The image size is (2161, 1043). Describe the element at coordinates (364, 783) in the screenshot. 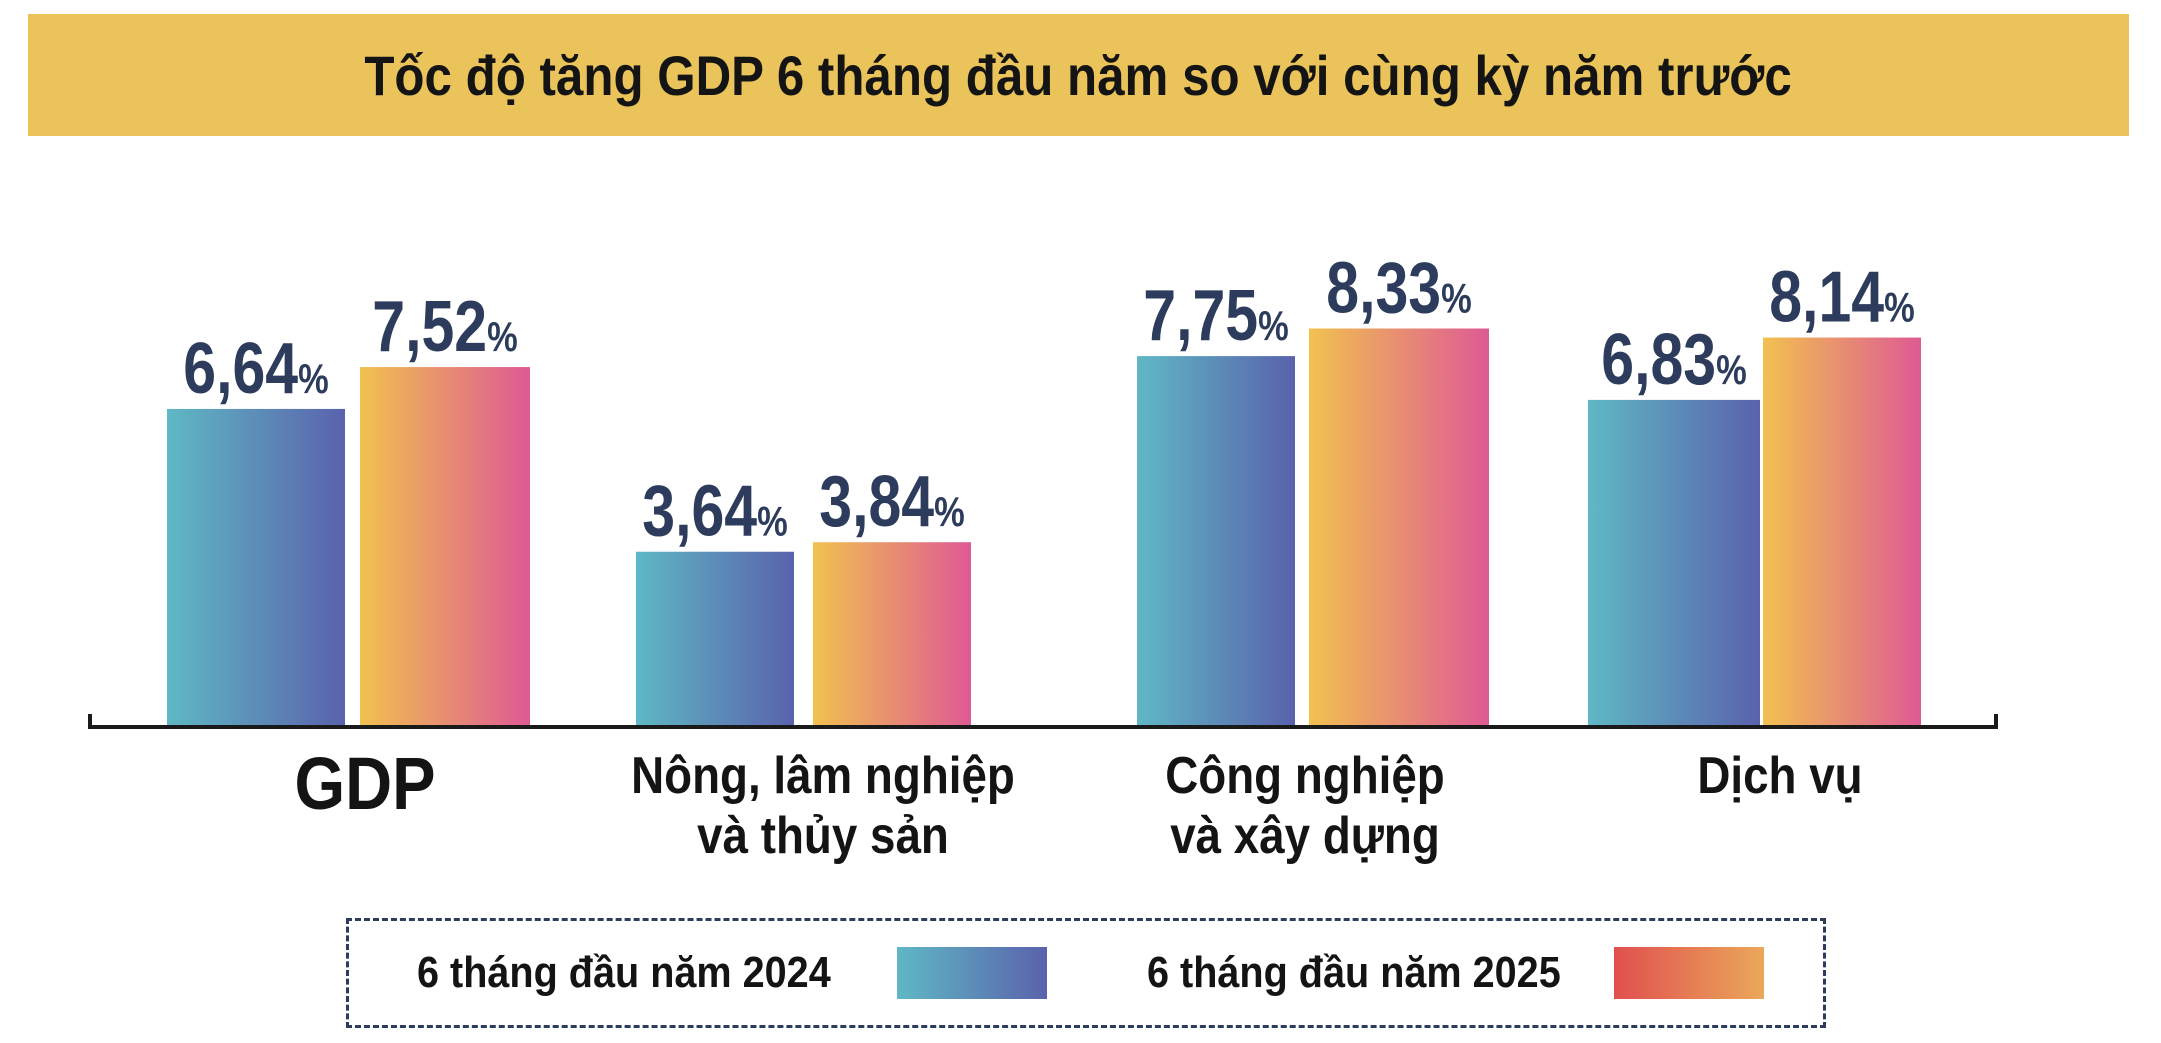

I see `category-label-0-line-0: GDP` at that location.